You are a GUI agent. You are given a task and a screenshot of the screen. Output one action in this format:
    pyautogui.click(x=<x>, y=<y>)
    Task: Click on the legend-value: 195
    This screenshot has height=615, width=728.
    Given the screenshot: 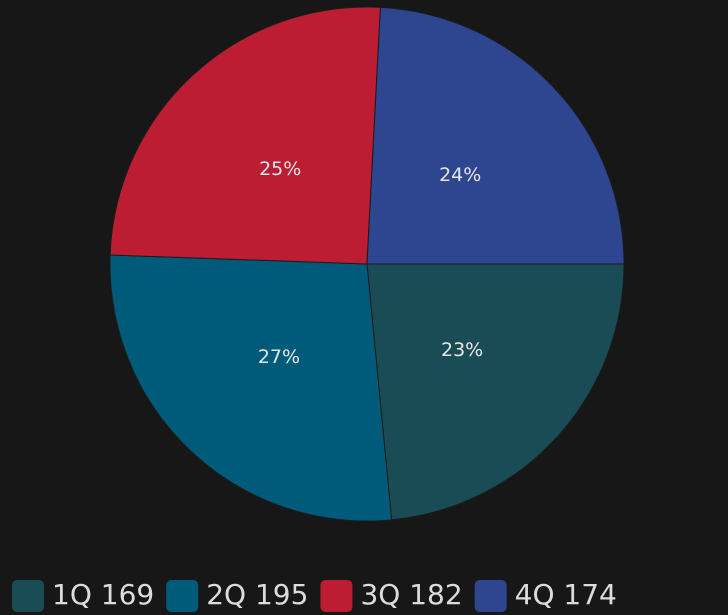 What is the action you would take?
    pyautogui.click(x=281, y=594)
    